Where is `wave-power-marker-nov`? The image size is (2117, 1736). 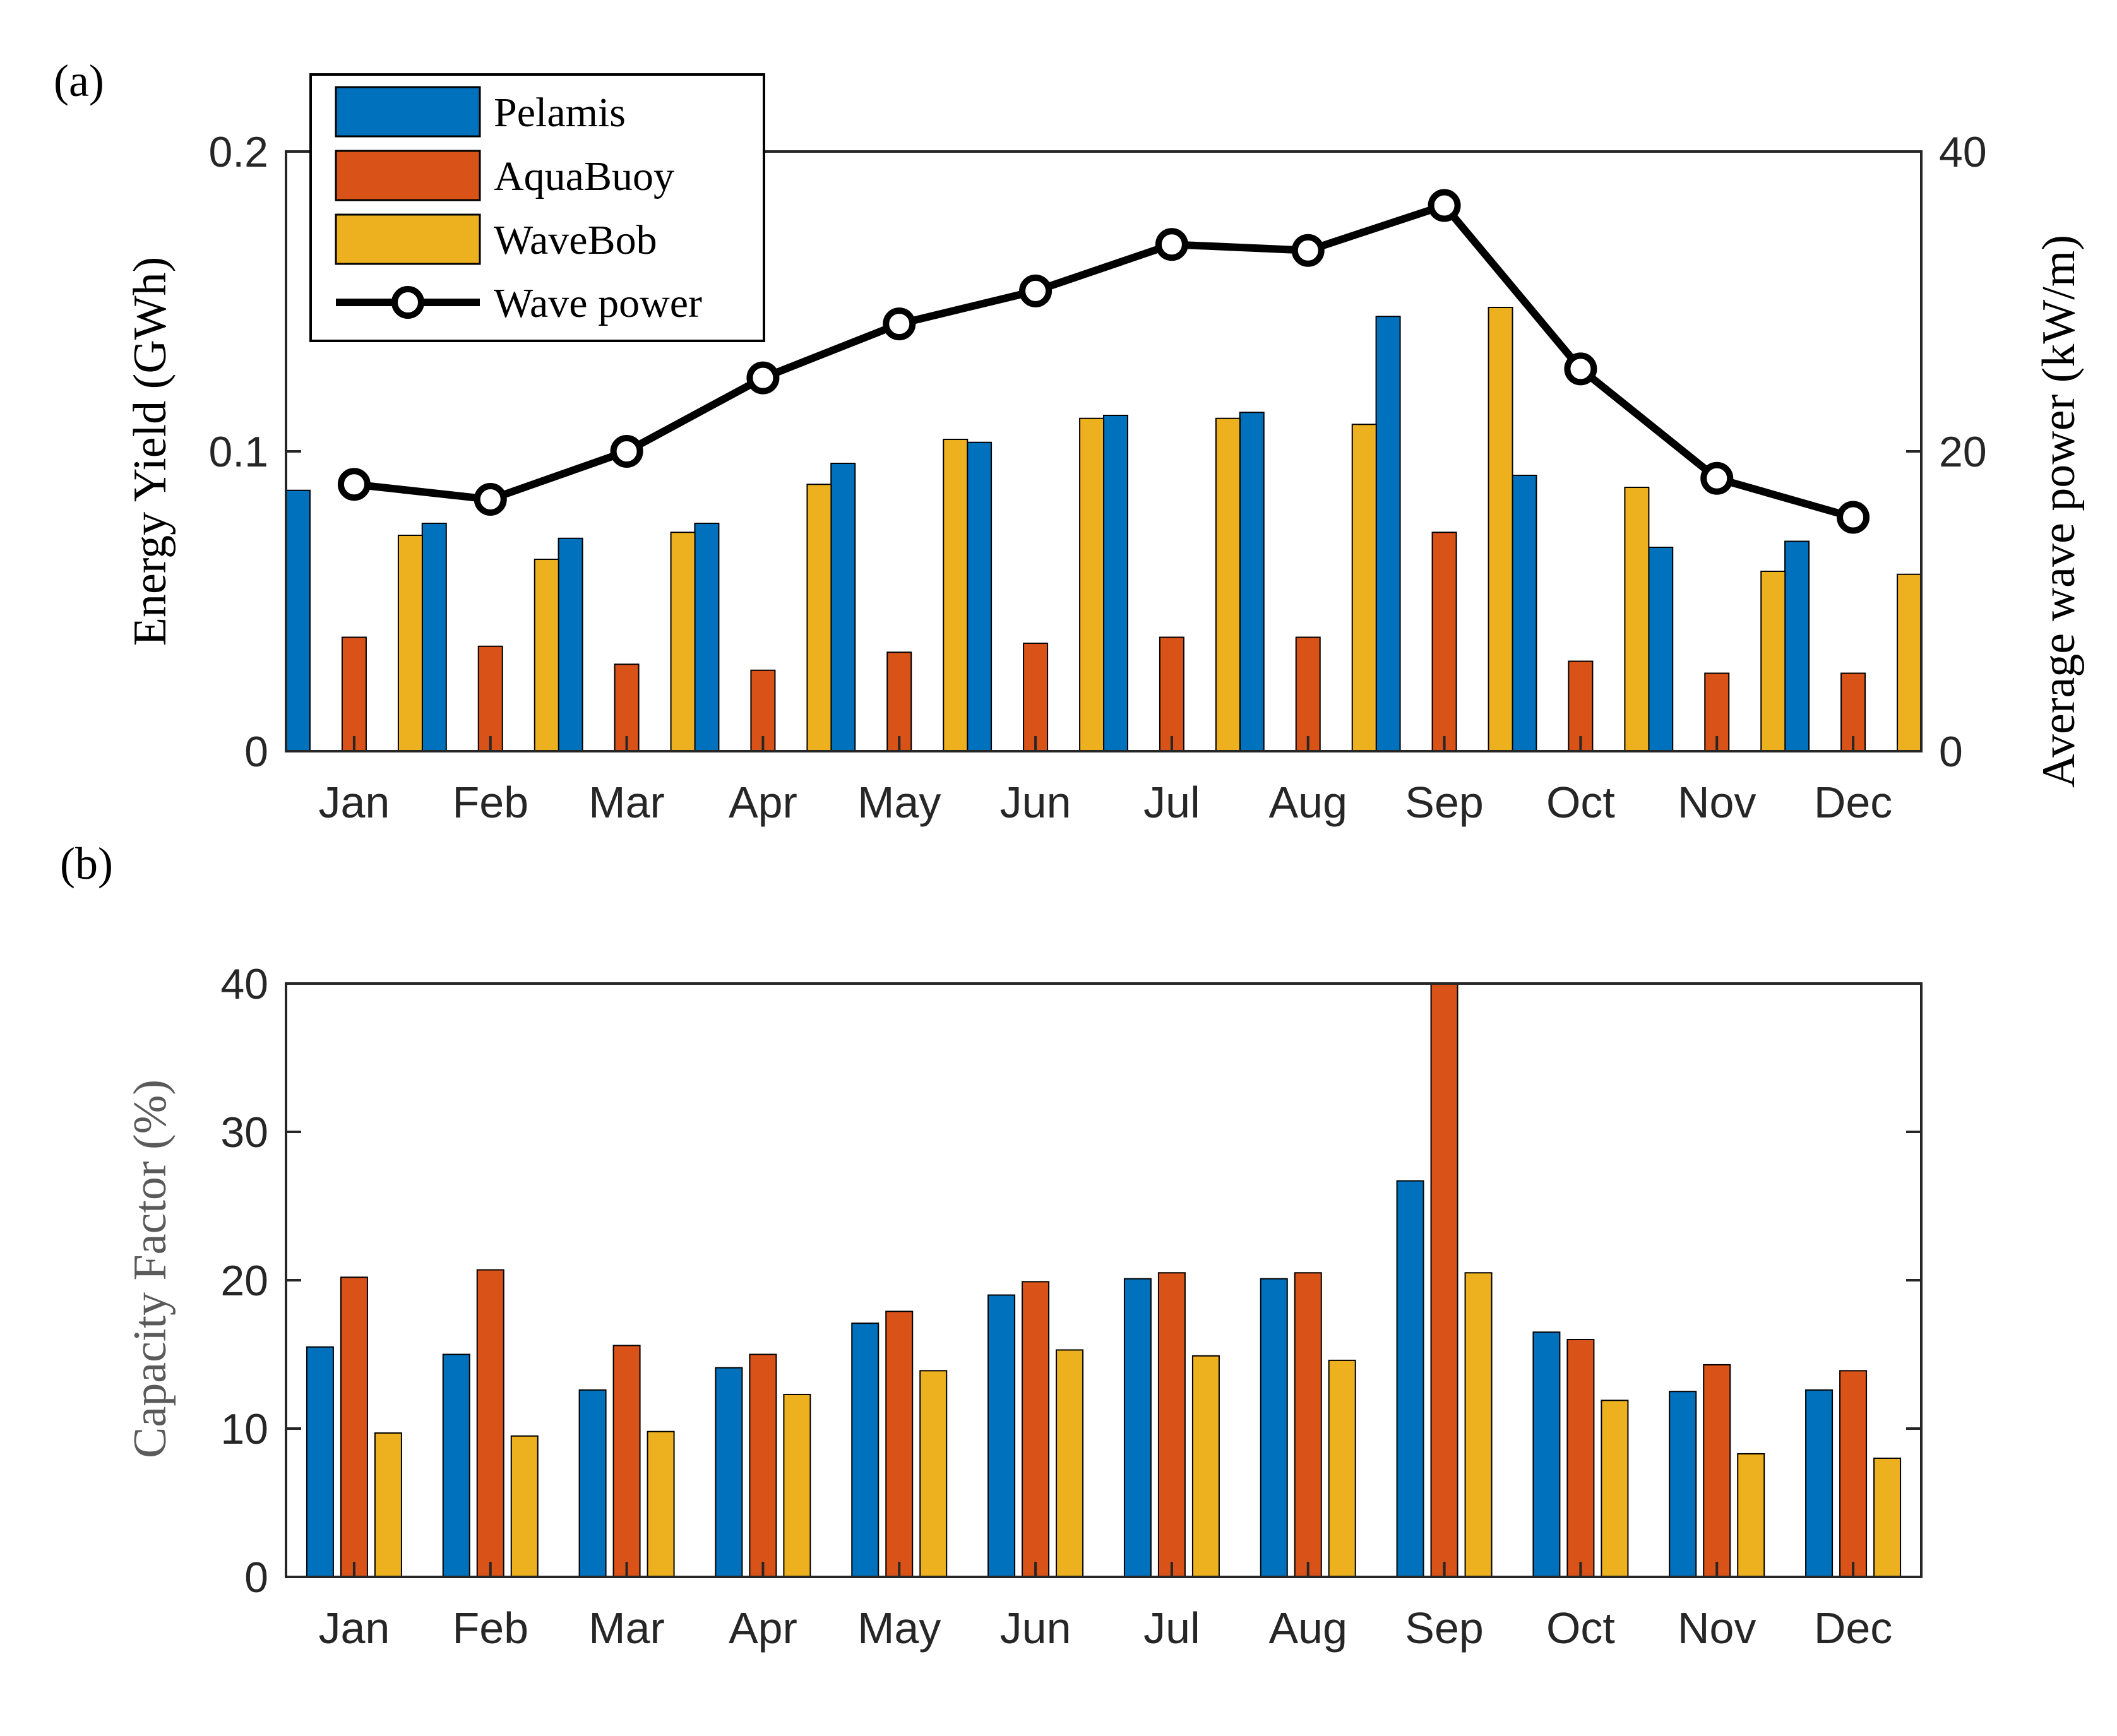 wave-power-marker-nov is located at coordinates (1717, 478).